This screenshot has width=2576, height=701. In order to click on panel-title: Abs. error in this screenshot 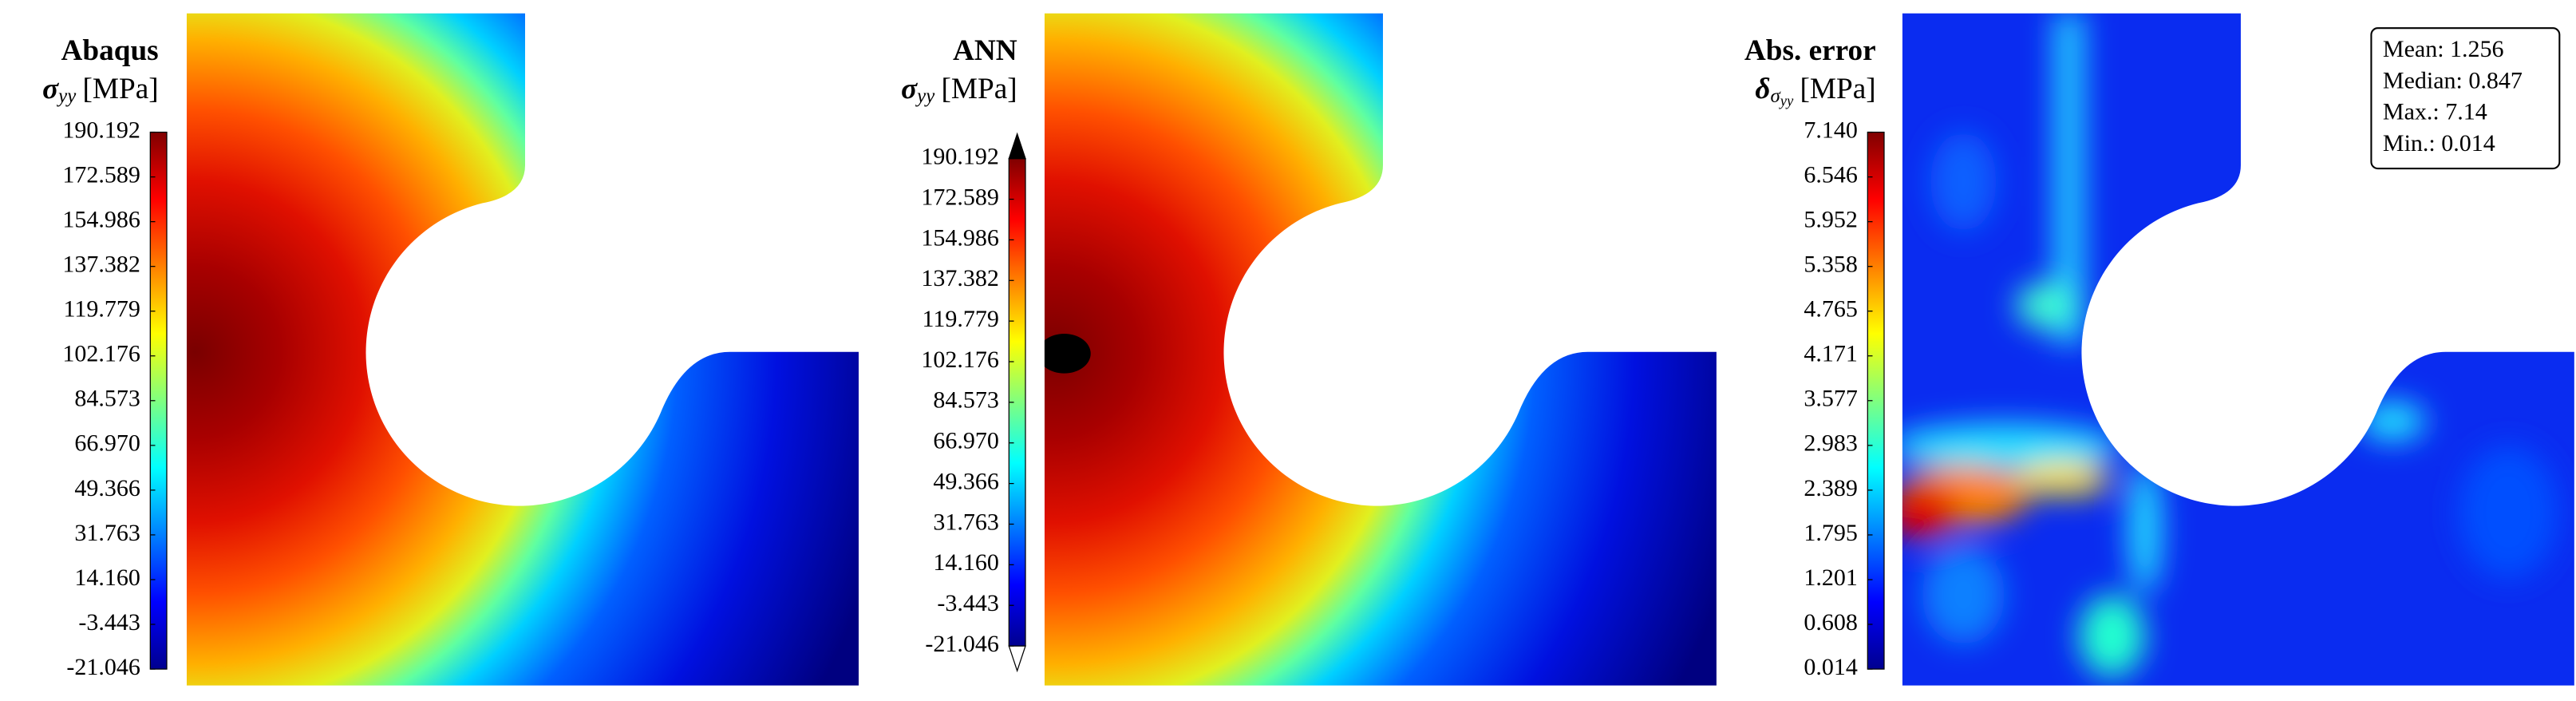, I will do `click(1810, 51)`.